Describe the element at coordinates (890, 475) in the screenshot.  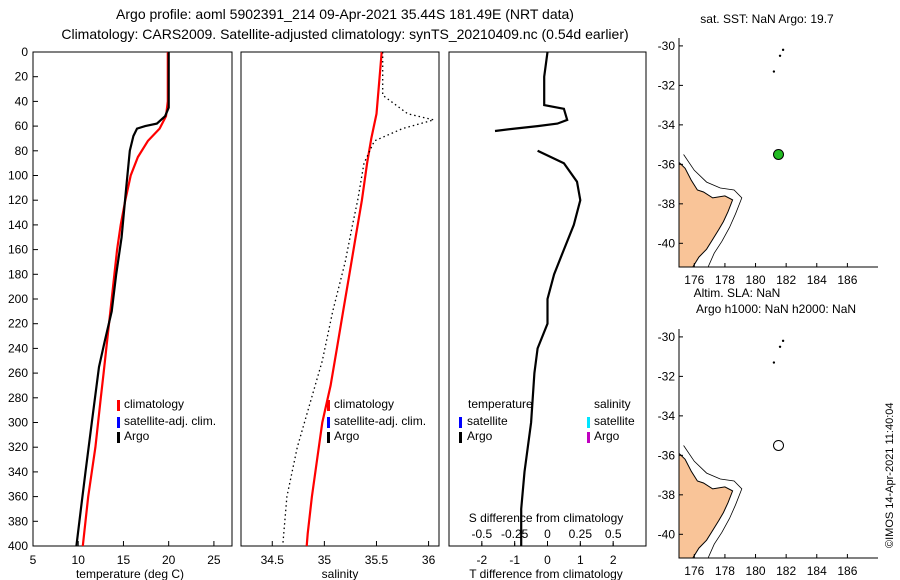
I see `imos-credit: ©IMOS 14-Apr-2021 11:40:04` at that location.